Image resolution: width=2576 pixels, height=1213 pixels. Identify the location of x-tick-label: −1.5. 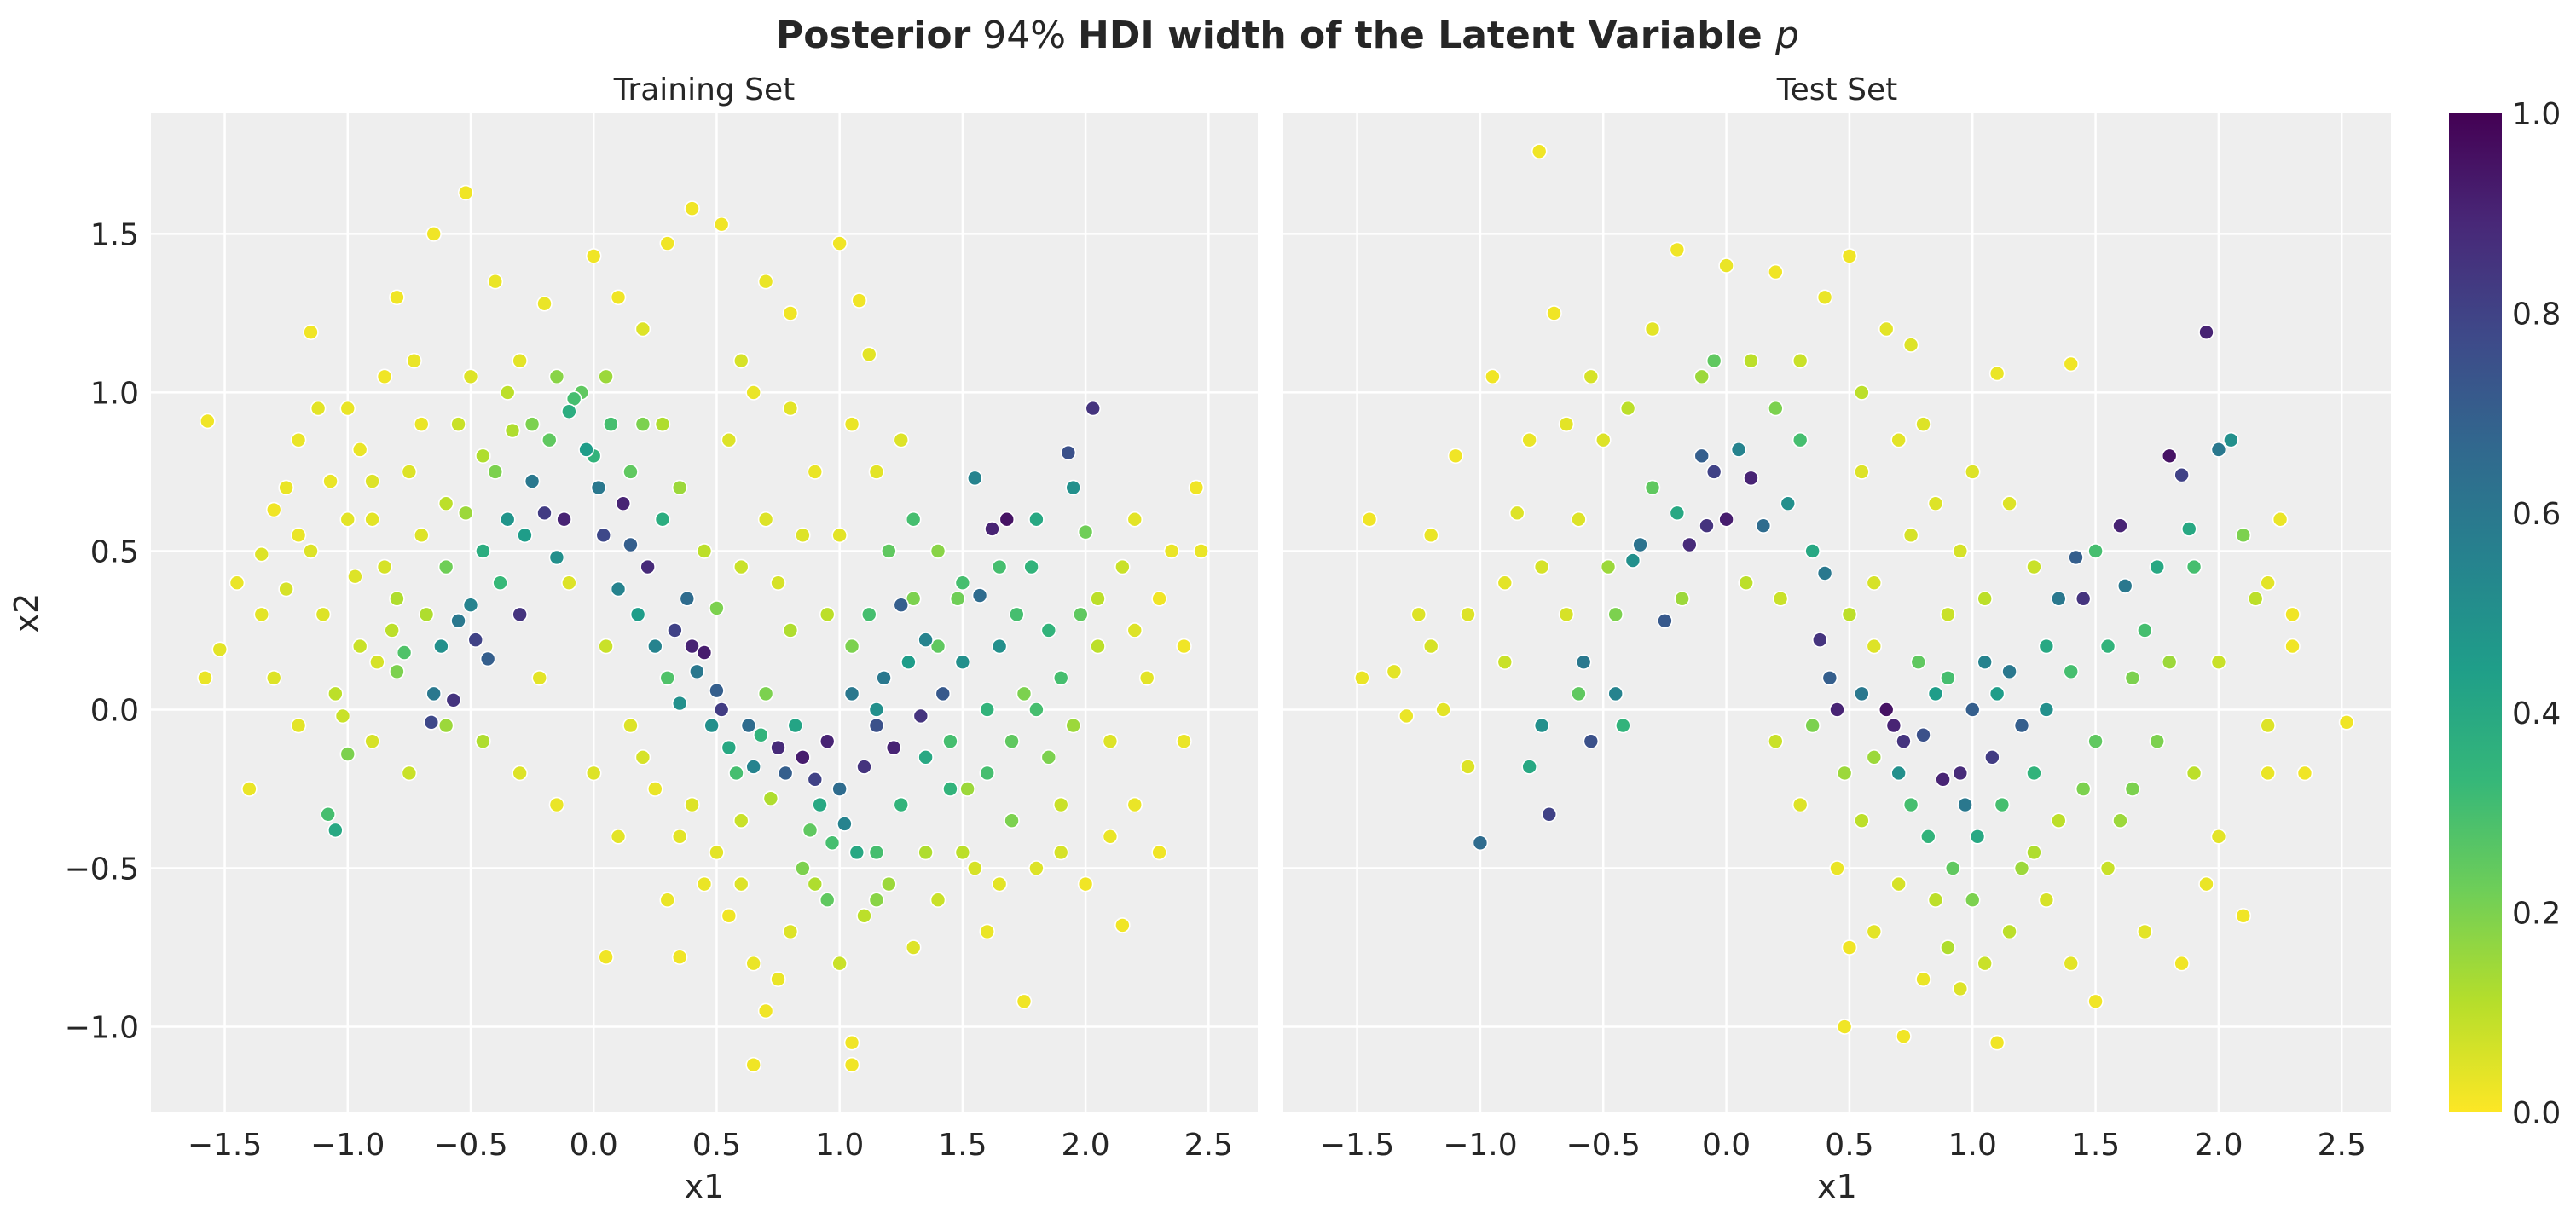
(1357, 1145).